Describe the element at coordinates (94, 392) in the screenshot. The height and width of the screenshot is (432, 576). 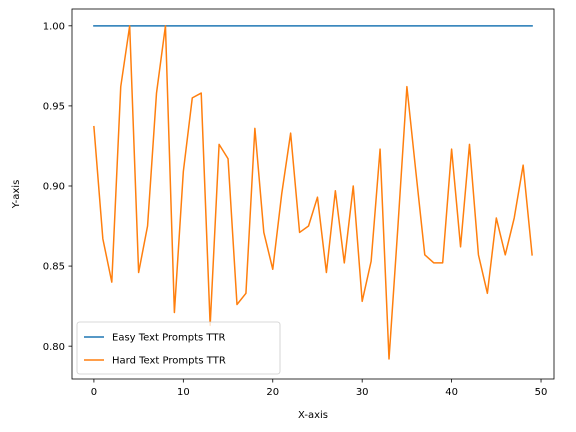
I see `x-tick-label: 0` at that location.